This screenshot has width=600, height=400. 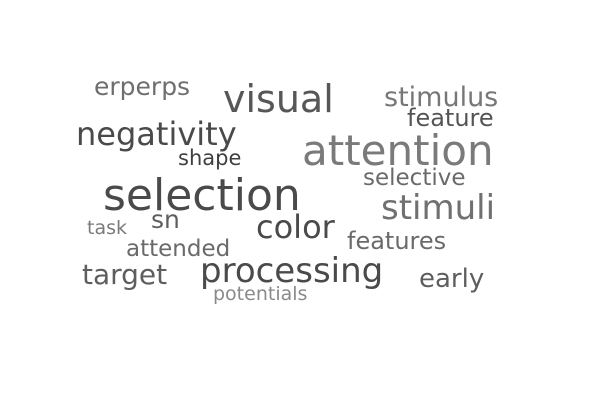 What do you see at coordinates (142, 86) in the screenshot?
I see `word-erperps: erperps` at bounding box center [142, 86].